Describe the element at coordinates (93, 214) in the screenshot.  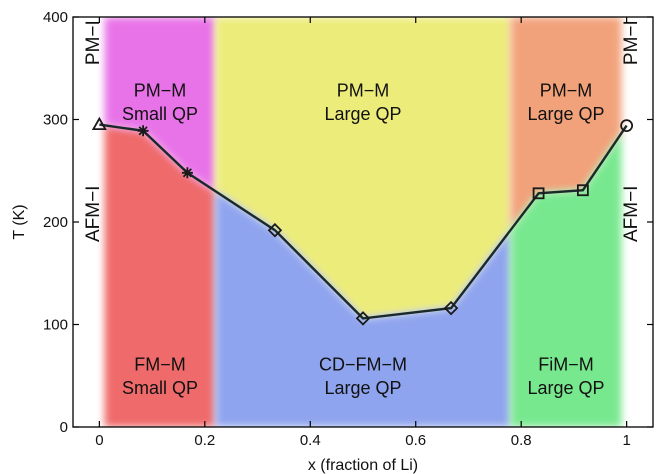
I see `region-label-14: AFM−I` at that location.